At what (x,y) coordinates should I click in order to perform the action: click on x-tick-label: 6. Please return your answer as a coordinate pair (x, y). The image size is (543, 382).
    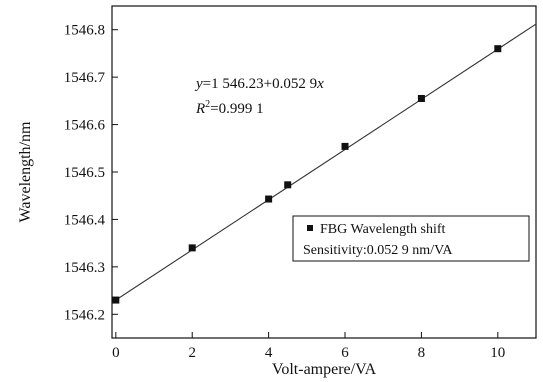
    Looking at the image, I should click on (345, 353).